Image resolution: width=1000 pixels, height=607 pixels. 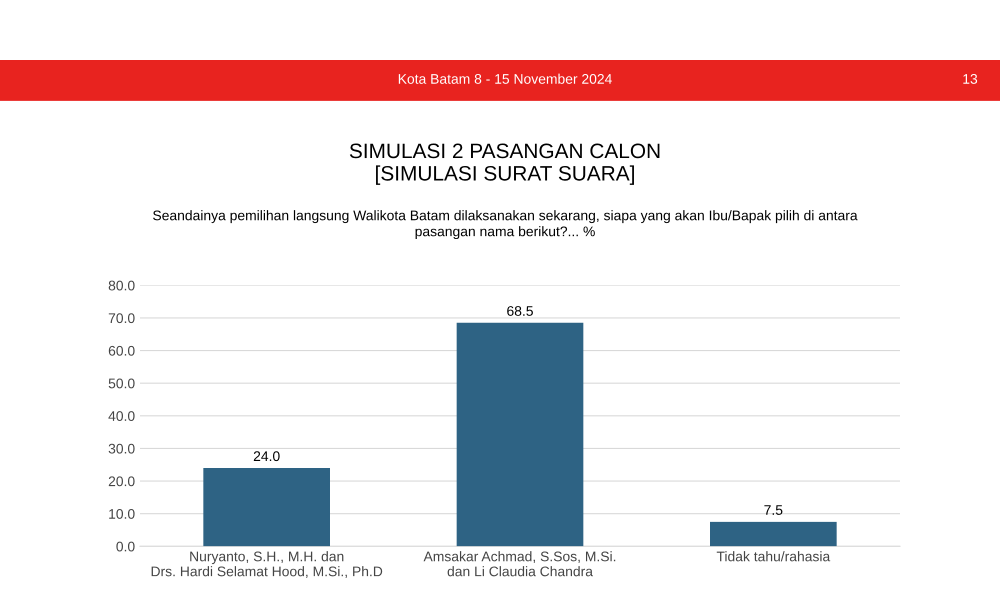 I want to click on data-label: 7.5, so click(x=773, y=510).